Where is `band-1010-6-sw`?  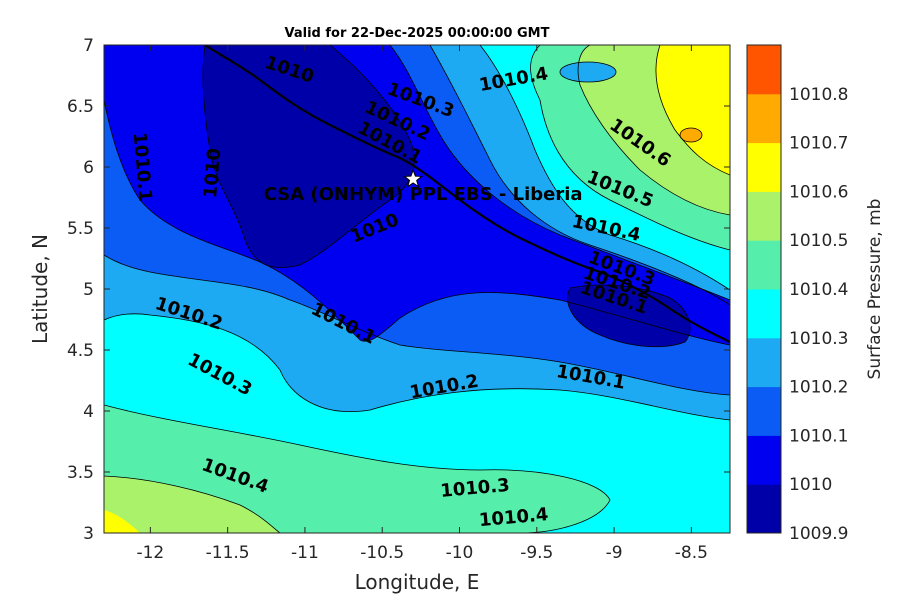
band-1010-6-sw is located at coordinates (122, 521).